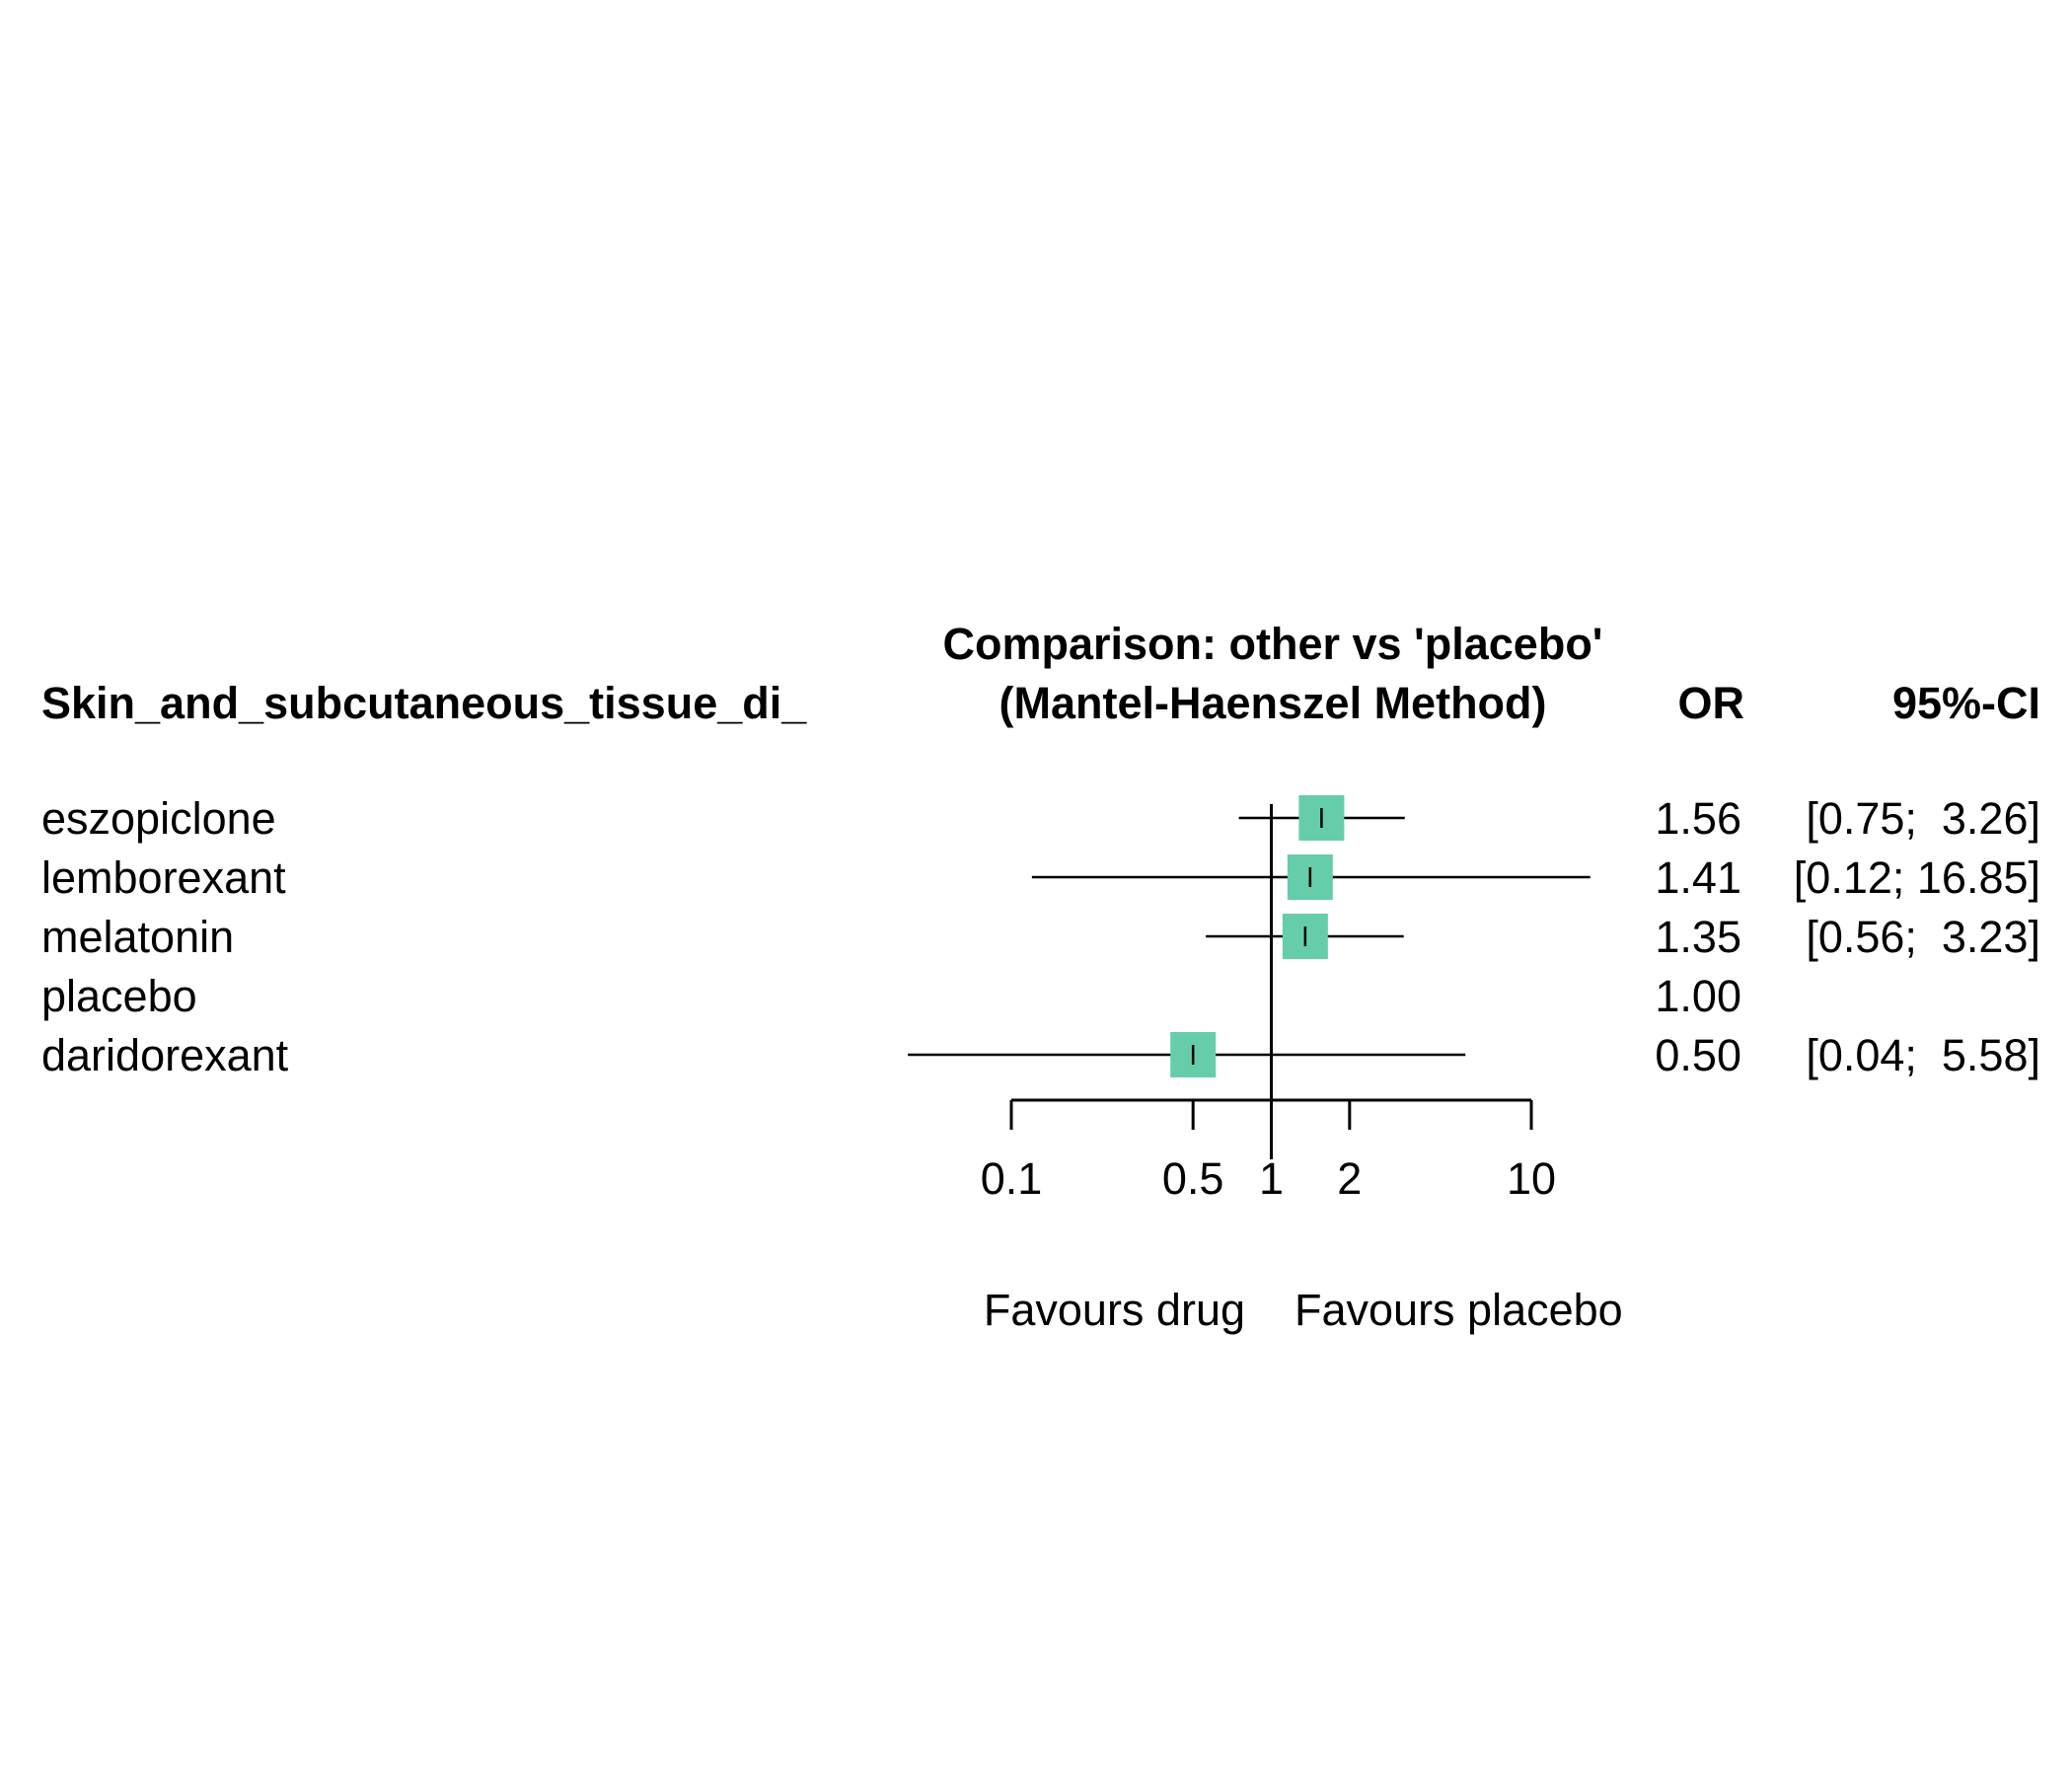  What do you see at coordinates (1012, 1179) in the screenshot?
I see `x-tick-label: 0.1` at bounding box center [1012, 1179].